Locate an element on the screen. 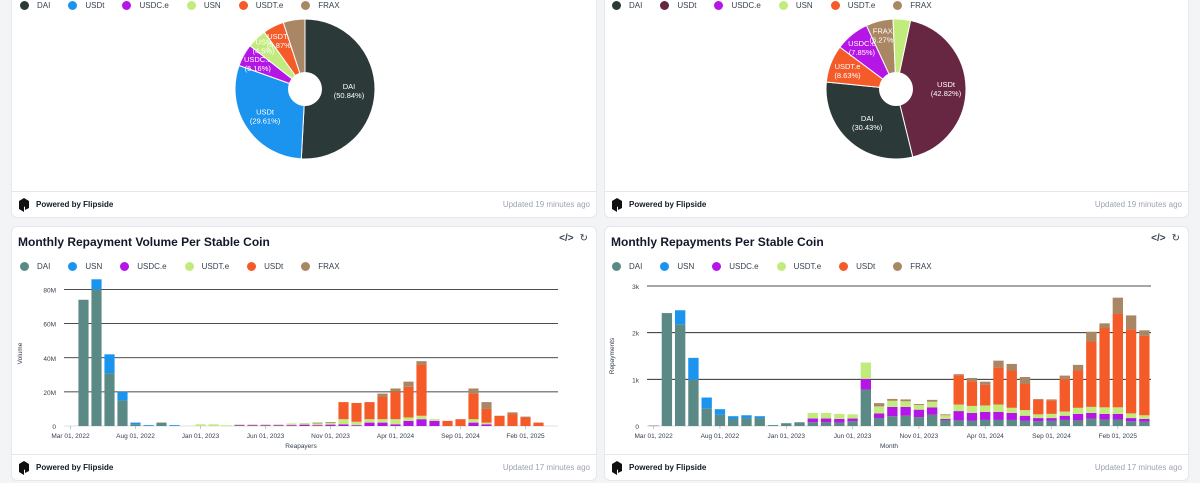  refresh-icon: ↻ is located at coordinates (1175, 238).